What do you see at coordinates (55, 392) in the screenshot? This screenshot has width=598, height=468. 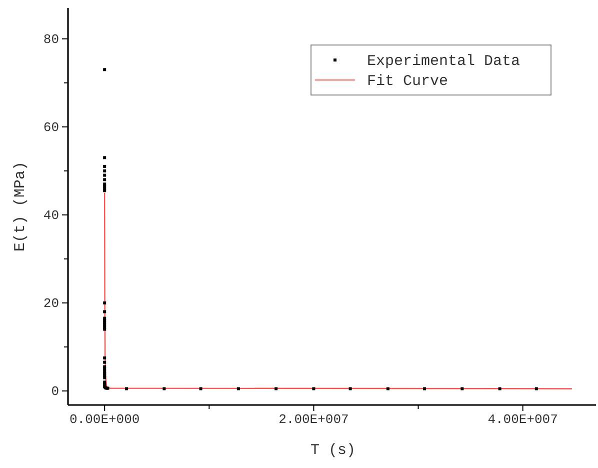 I see `y-tick-label: 0` at bounding box center [55, 392].